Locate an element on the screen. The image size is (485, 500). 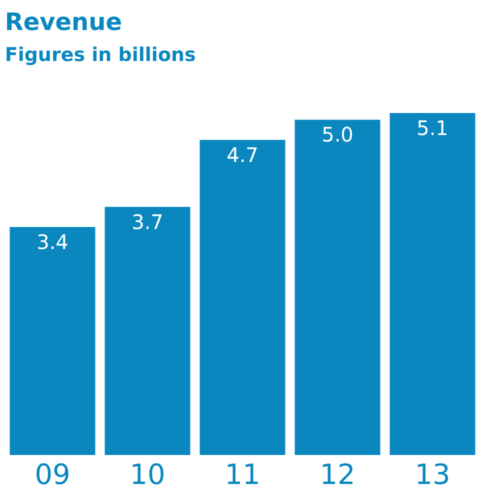
x-tick-label: 13 is located at coordinates (432, 474).